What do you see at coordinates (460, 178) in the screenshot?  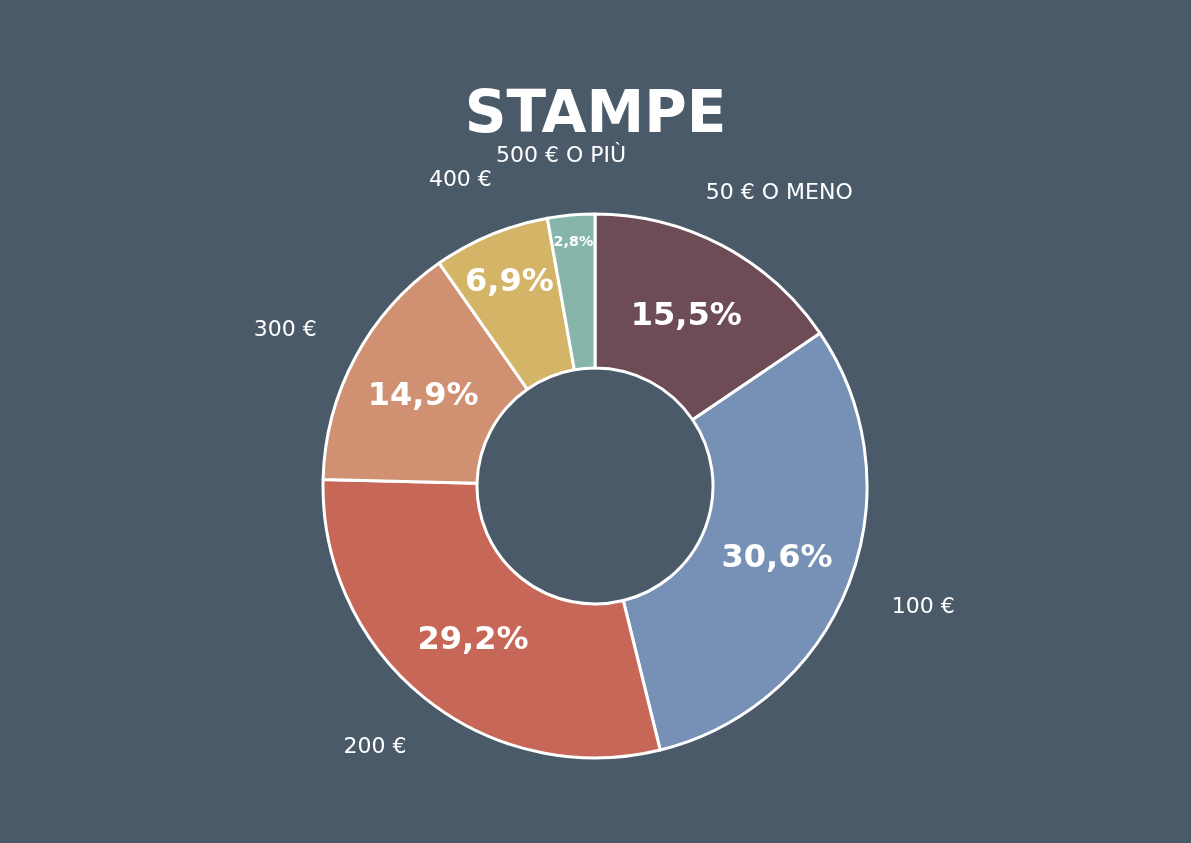 I see `slice-label: 400 €` at bounding box center [460, 178].